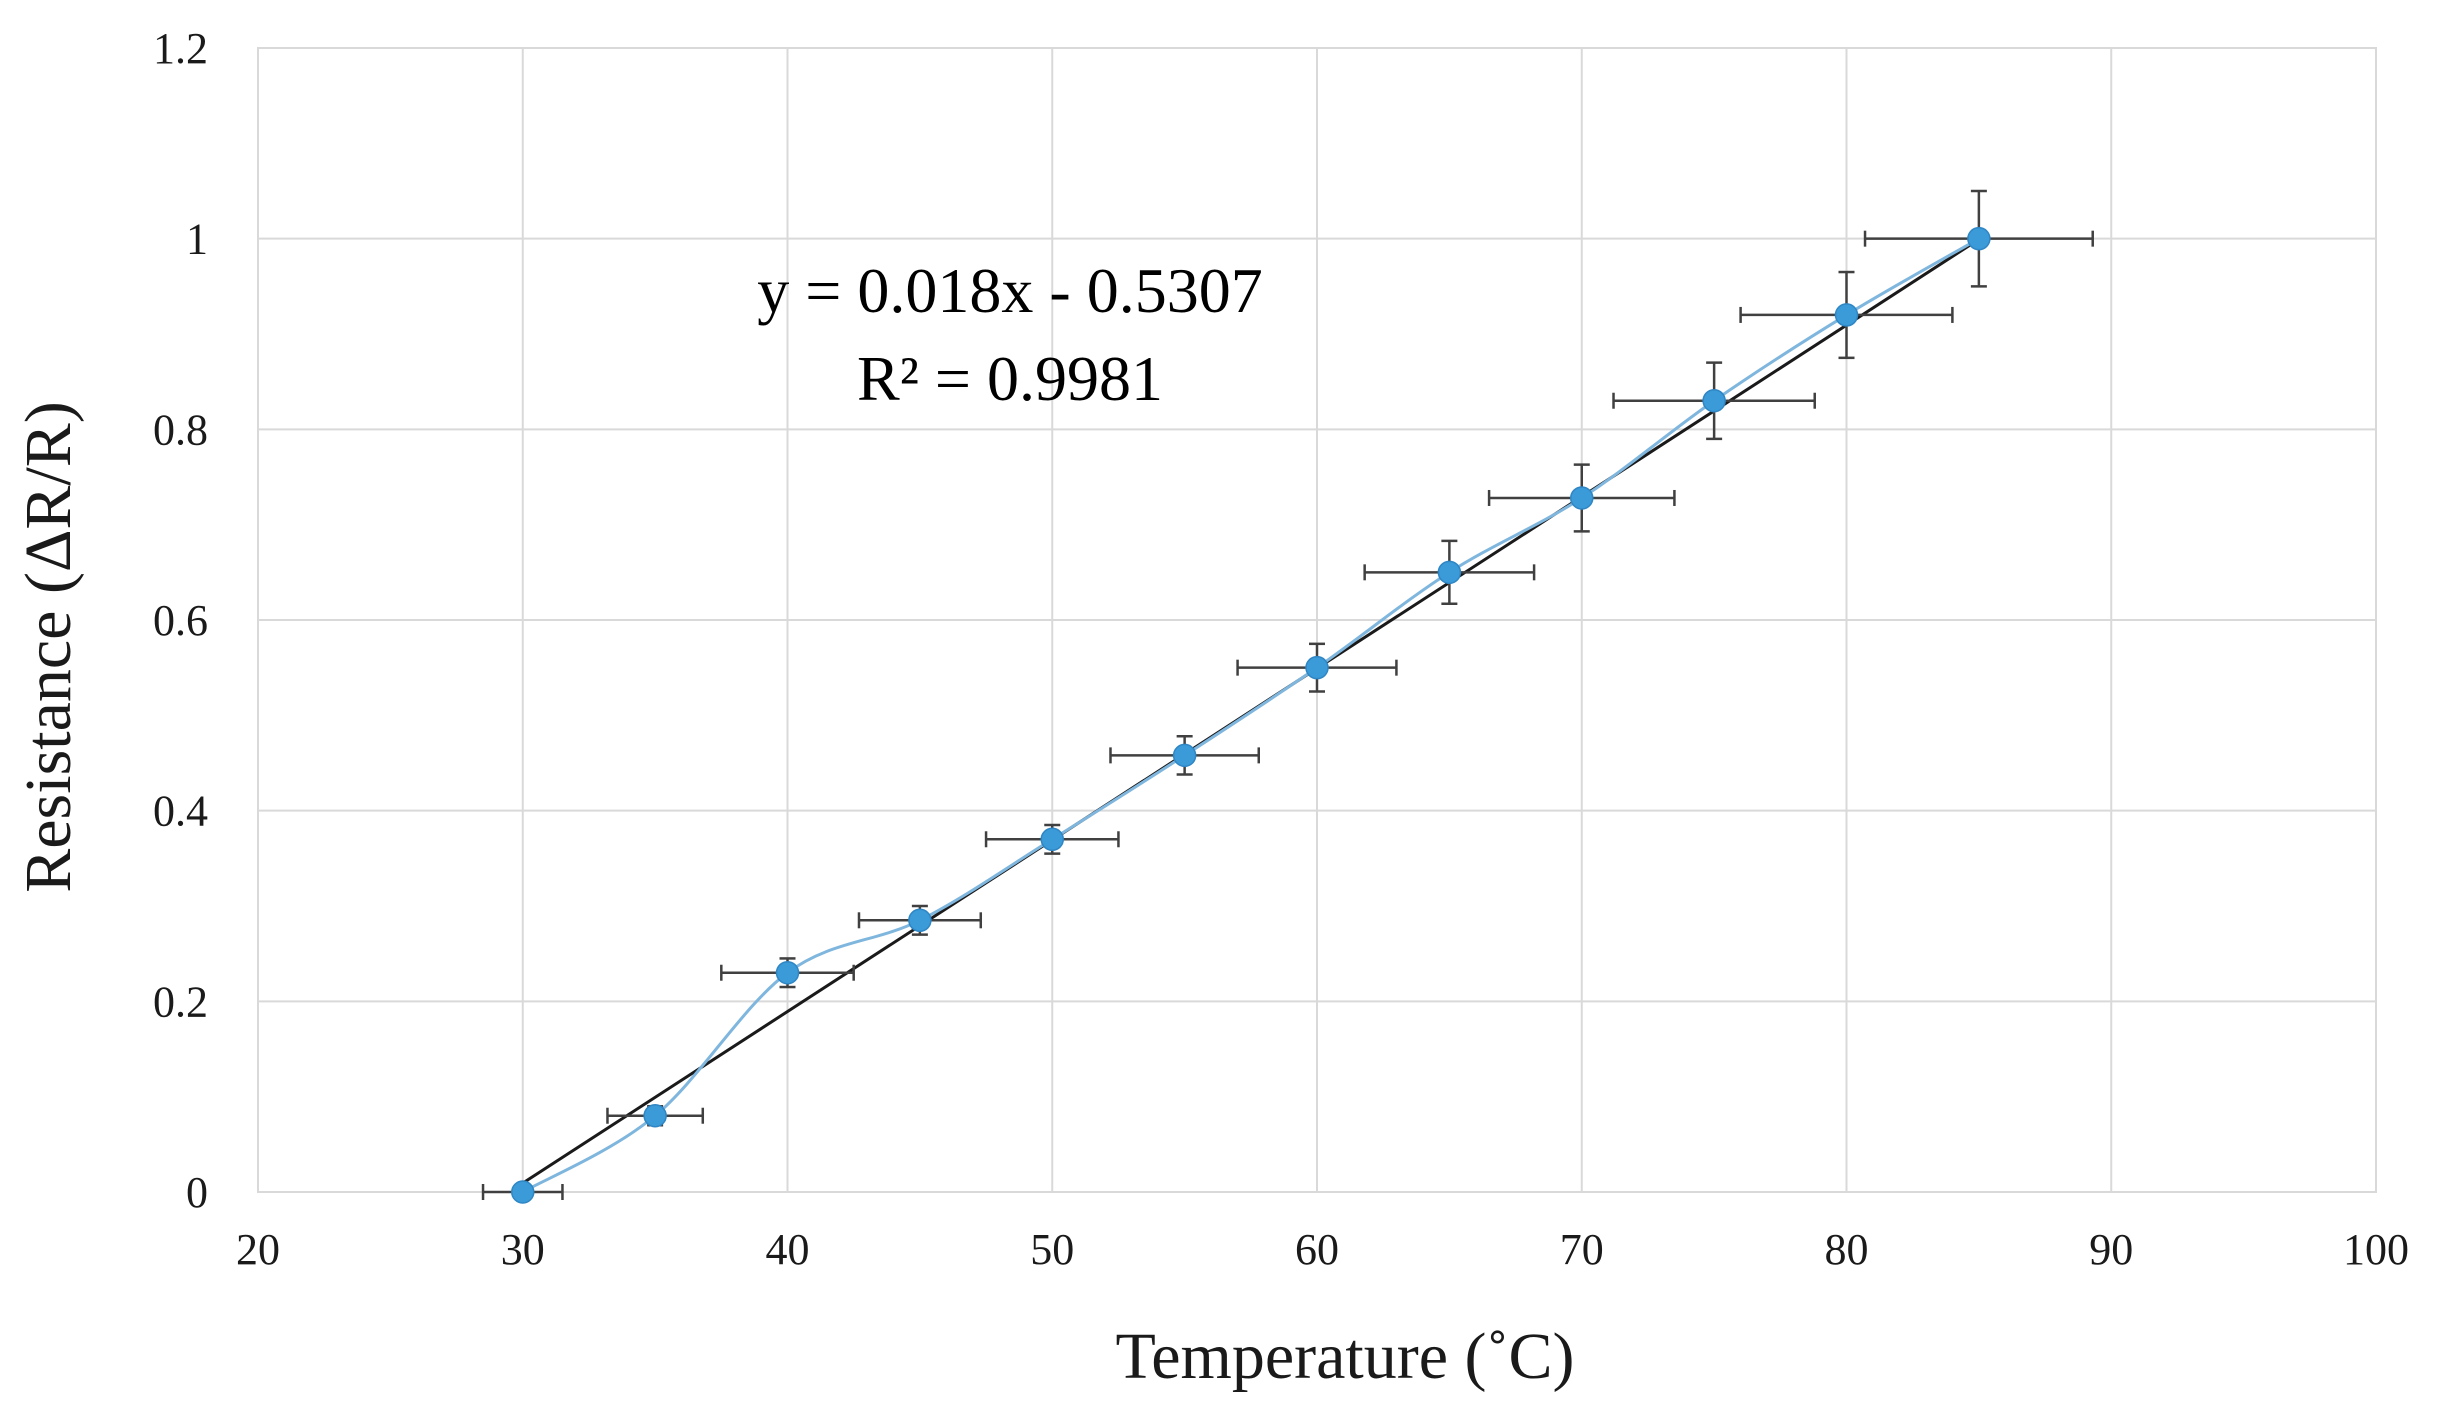 This screenshot has height=1412, width=2437. What do you see at coordinates (180, 1001) in the screenshot?
I see `y-tick-label: 0.2` at bounding box center [180, 1001].